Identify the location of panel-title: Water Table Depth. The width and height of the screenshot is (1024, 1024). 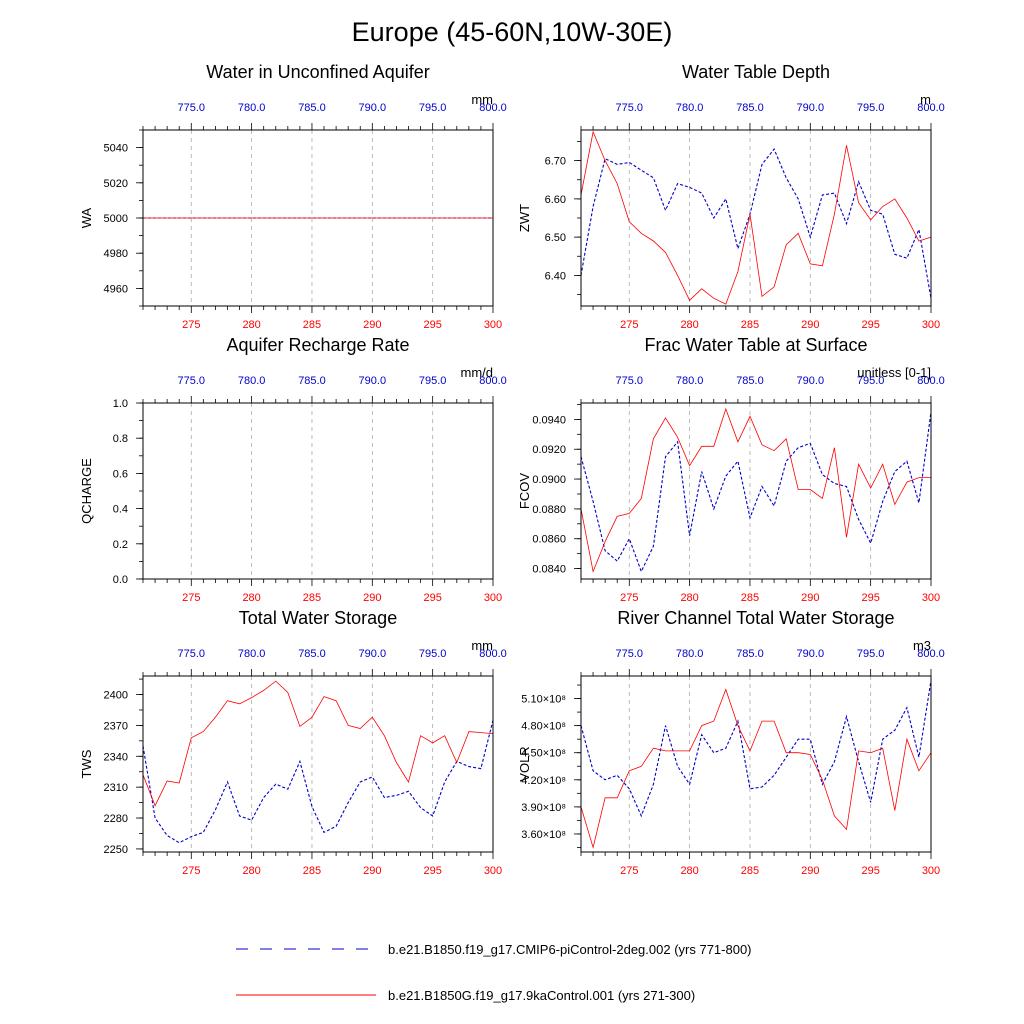
(756, 72).